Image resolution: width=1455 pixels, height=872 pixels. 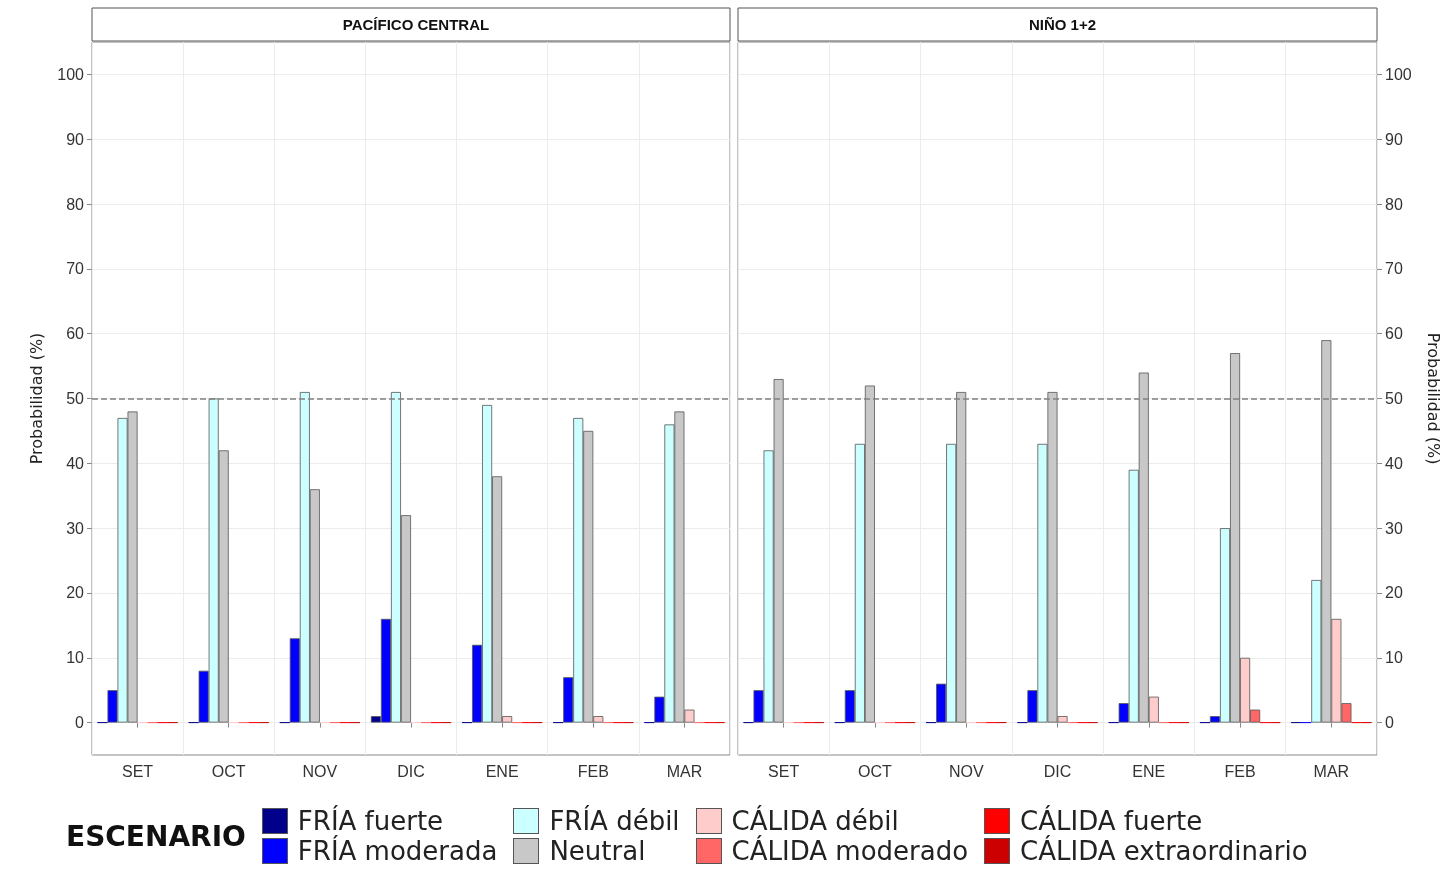 What do you see at coordinates (850, 851) in the screenshot?
I see `legend-label: CÁLIDA moderado` at bounding box center [850, 851].